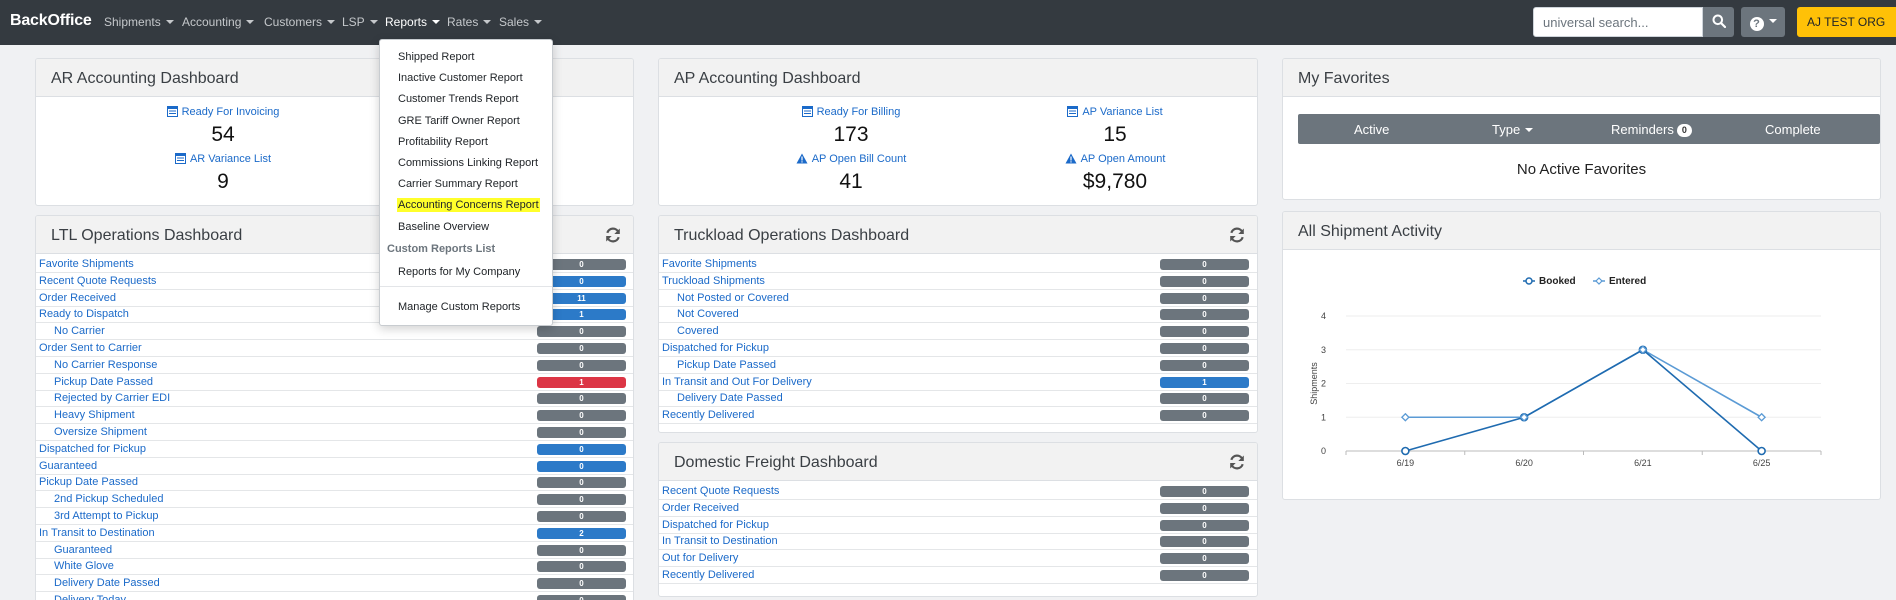 The image size is (1896, 600). I want to click on menu-item-customer-trends-report: Customer Trends Report, so click(458, 99).